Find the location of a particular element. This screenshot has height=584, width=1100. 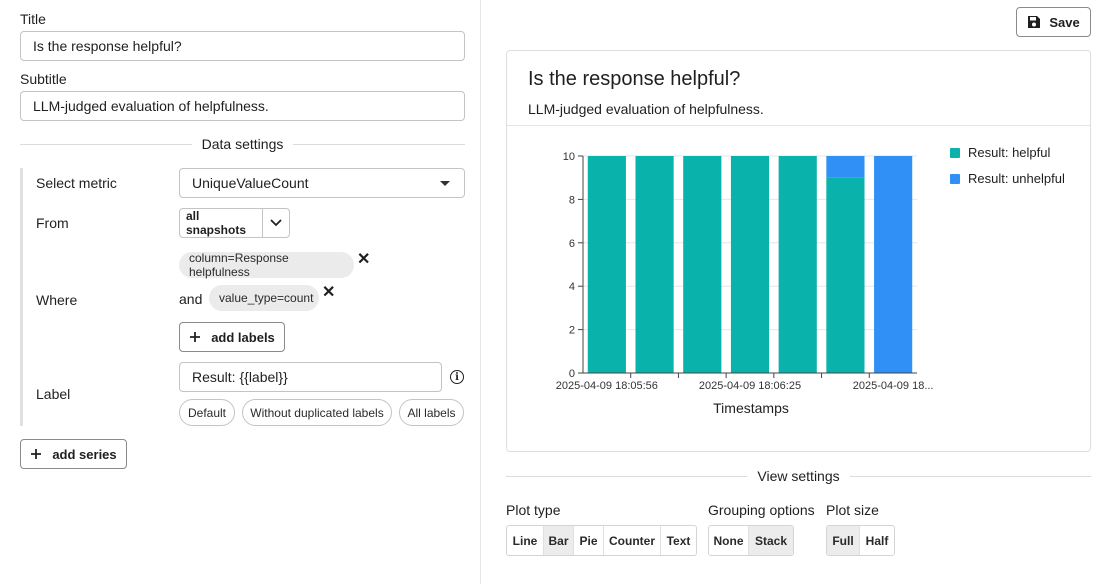

from-value: all snapshots is located at coordinates (216, 223).